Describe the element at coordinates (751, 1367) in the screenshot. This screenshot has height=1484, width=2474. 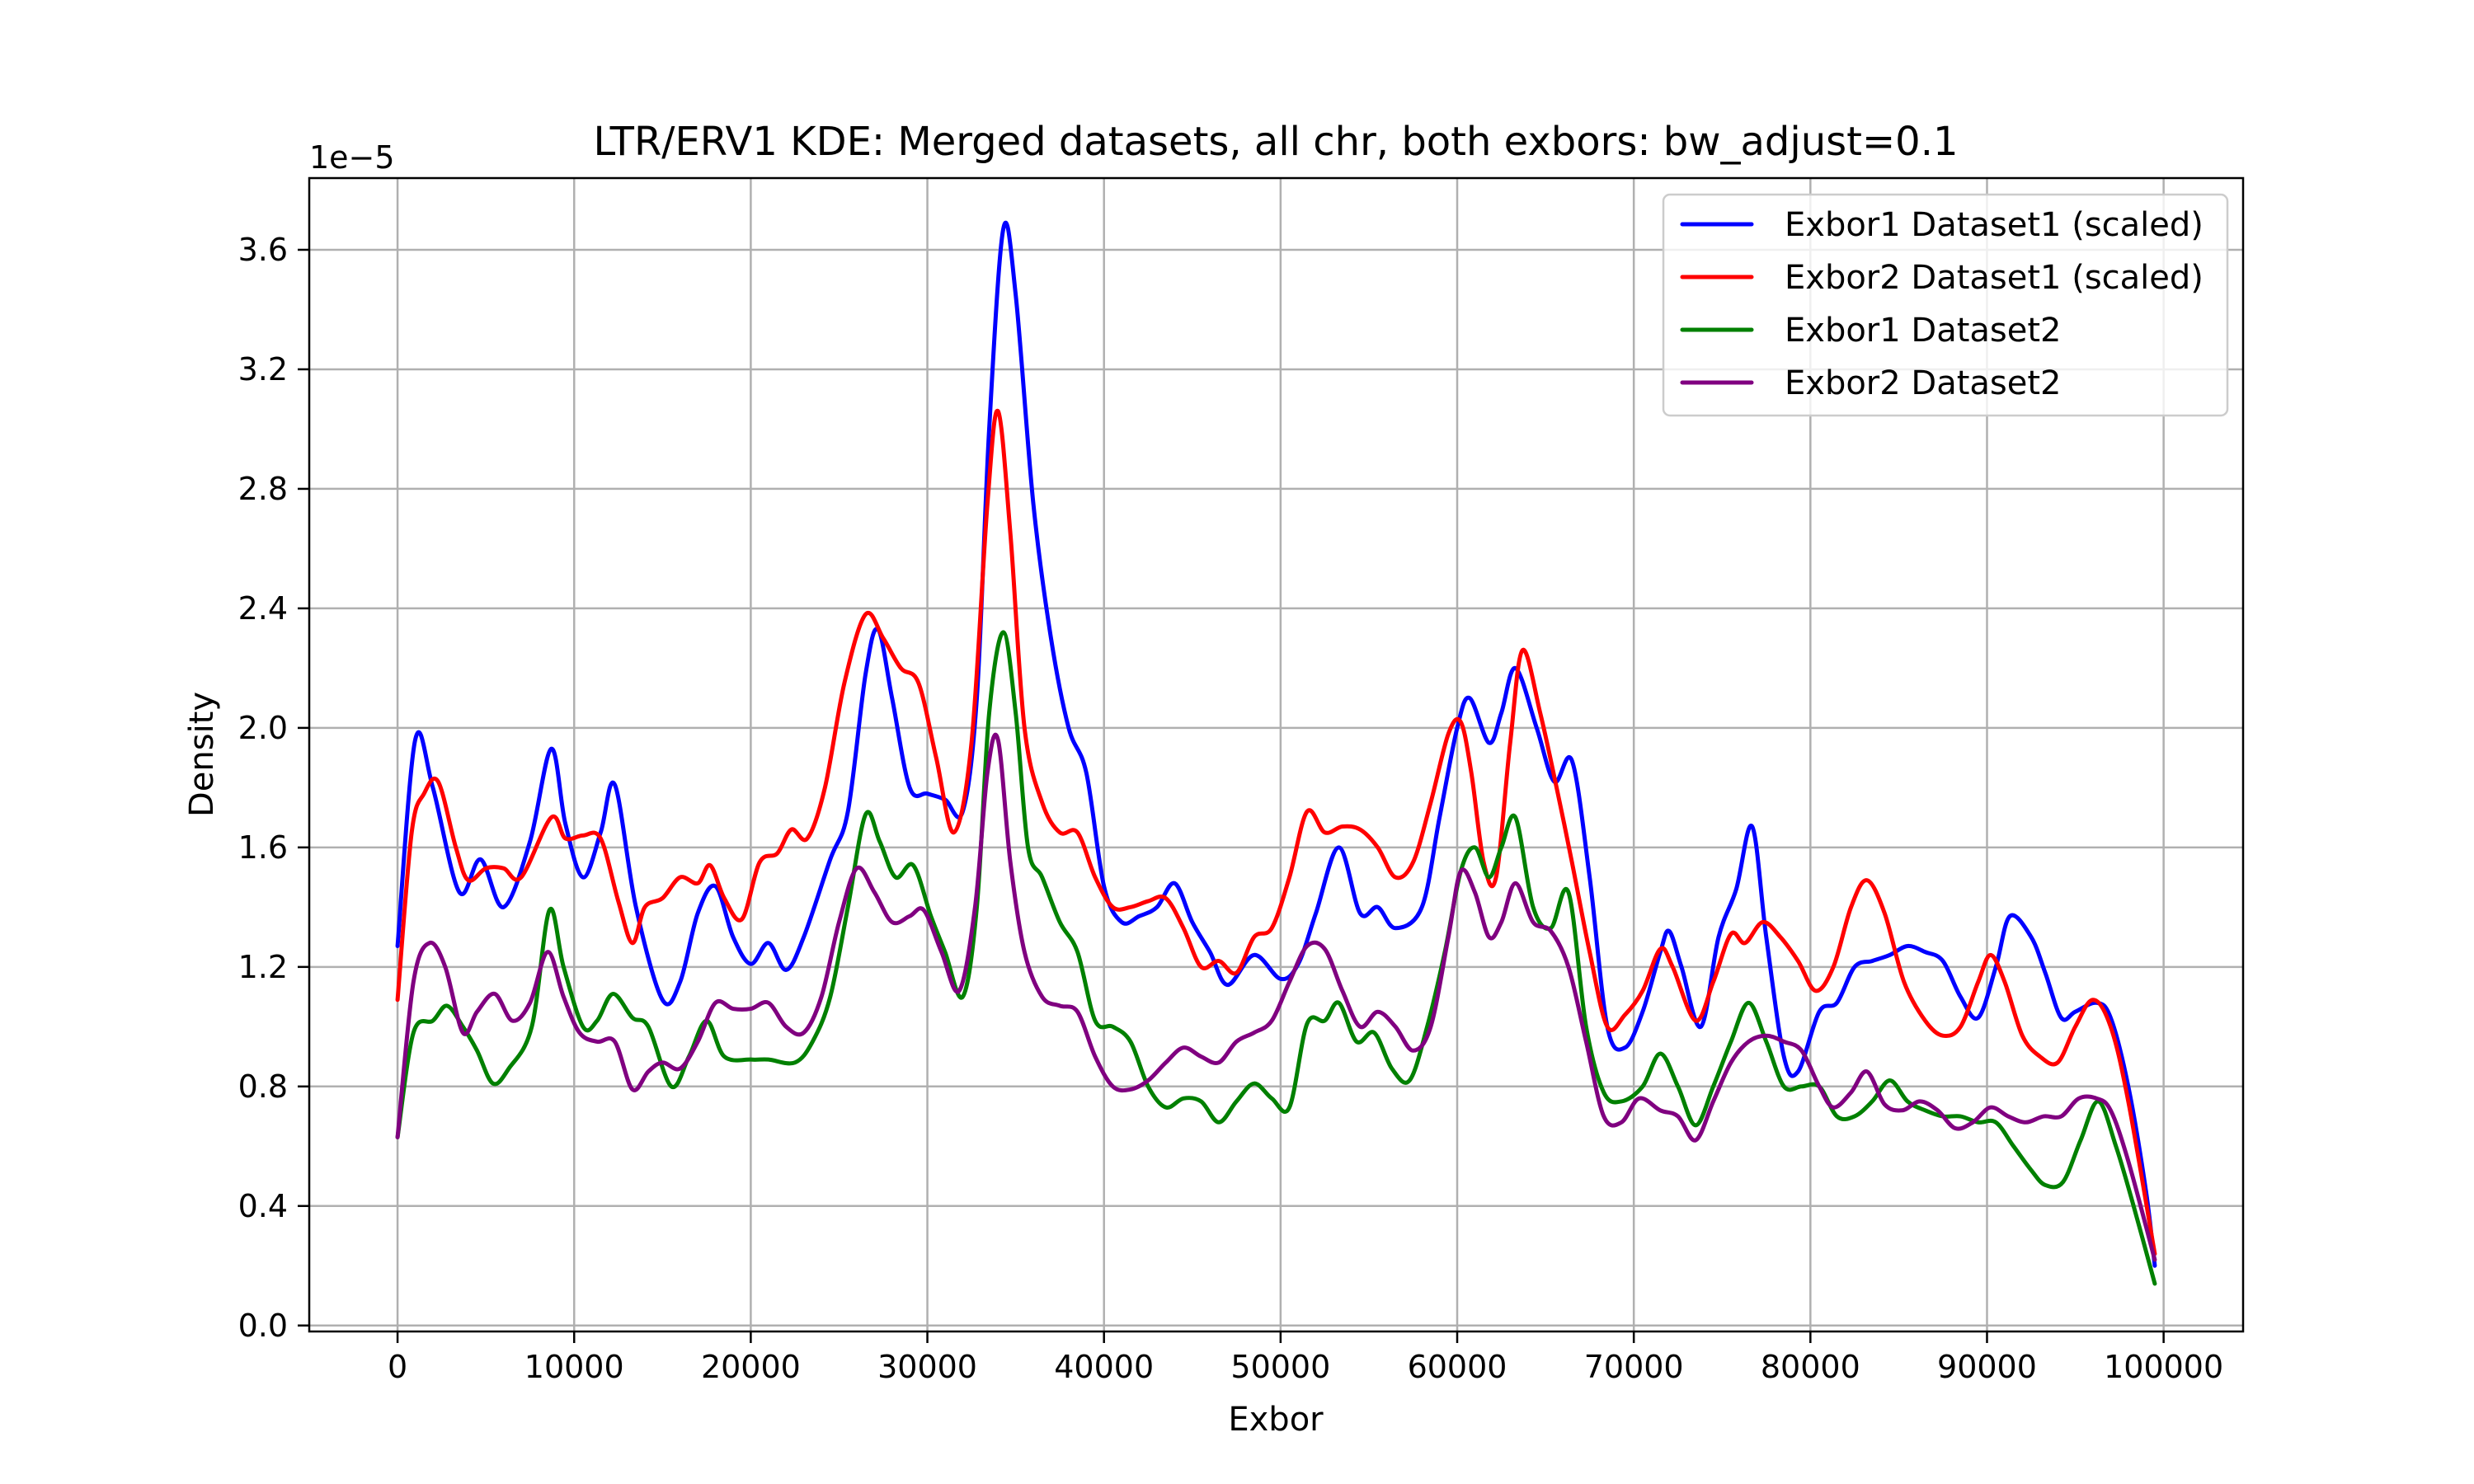
I see `x-tick-label: 20000` at that location.